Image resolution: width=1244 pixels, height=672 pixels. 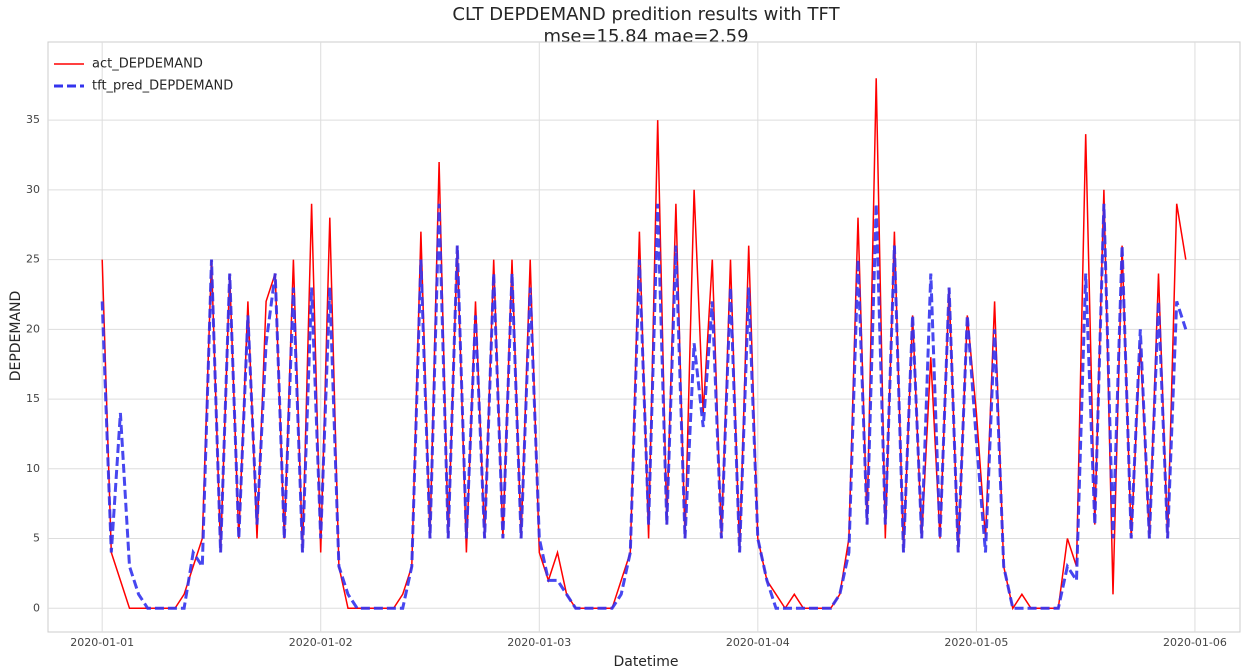 I want to click on legend-label: tft_pred_DEPDEMAND, so click(x=162, y=86).